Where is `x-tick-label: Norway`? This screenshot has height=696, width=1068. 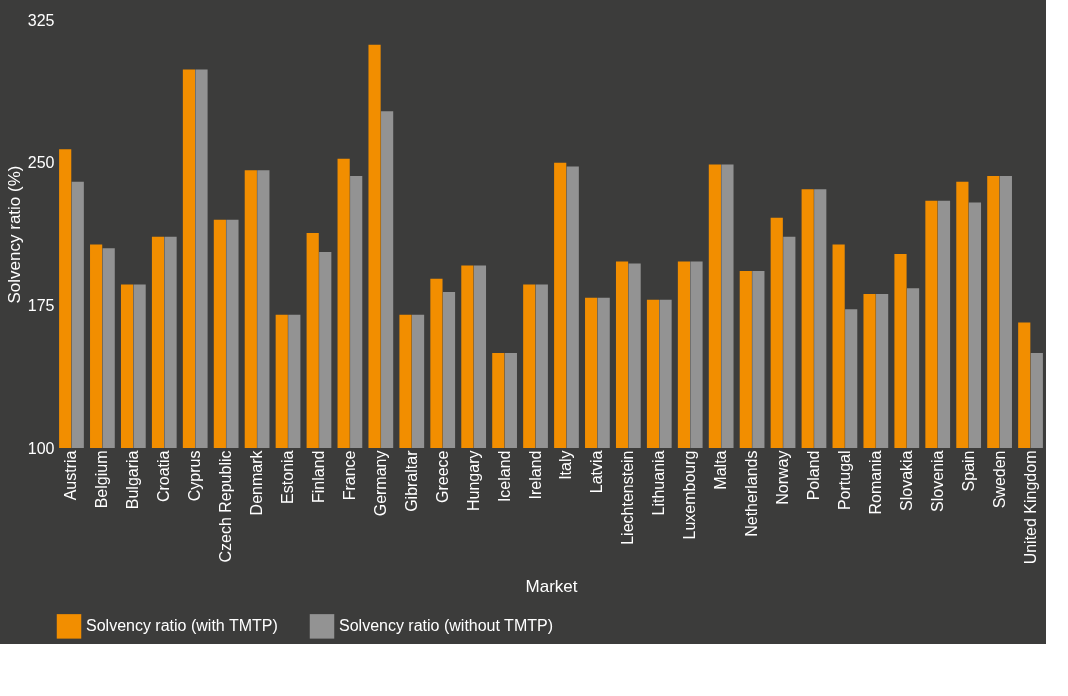 x-tick-label: Norway is located at coordinates (783, 477).